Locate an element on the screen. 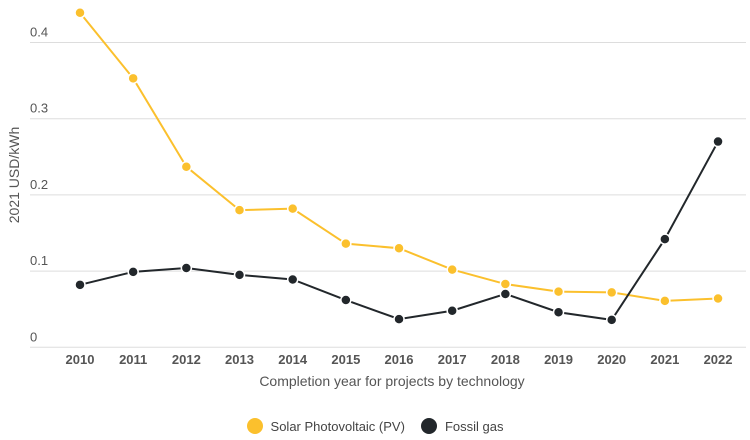 The image size is (750, 440). x-tick-label: 2011 is located at coordinates (133, 359).